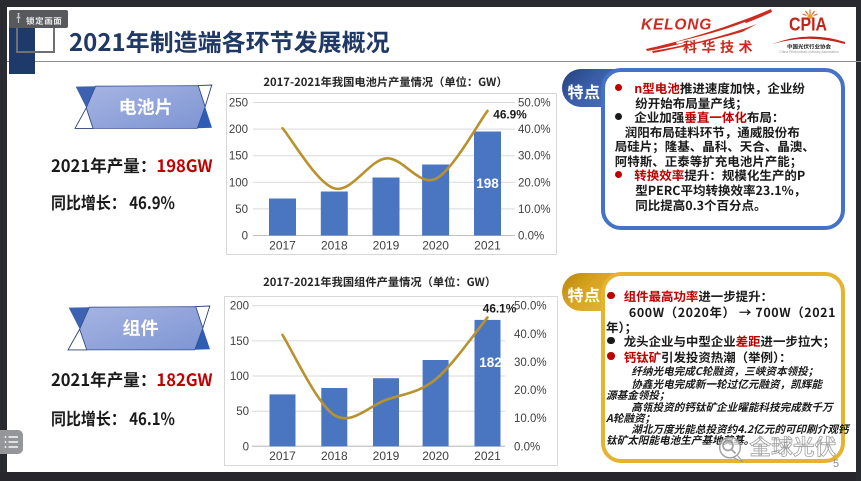 The image size is (861, 481). Describe the element at coordinates (487, 183) in the screenshot. I see `svg-text: 198` at that location.